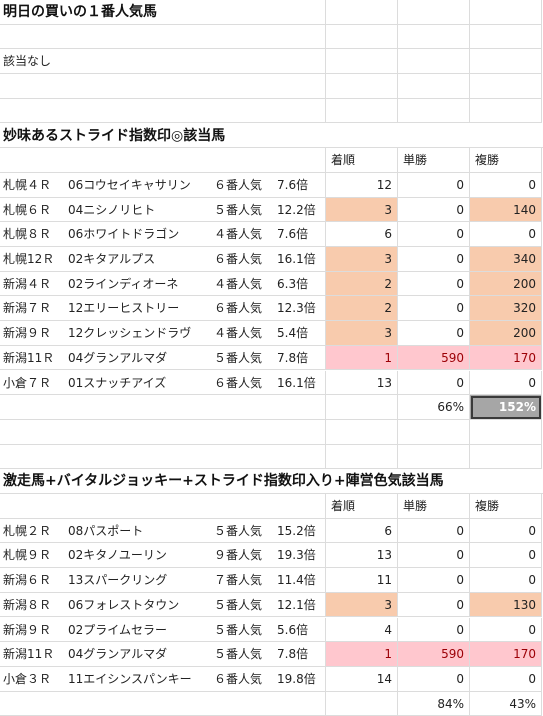  I want to click on rank-cell: 12, so click(362, 185).